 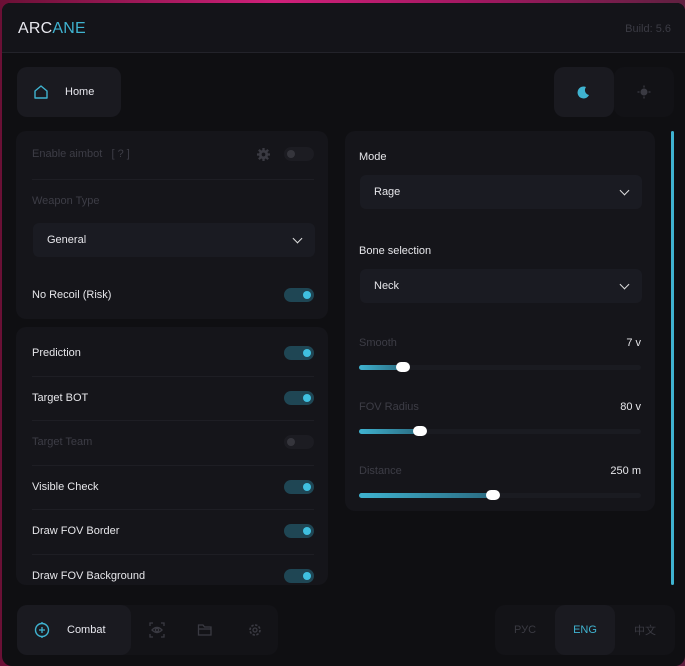 What do you see at coordinates (645, 631) in the screenshot?
I see `language-option: 中文` at bounding box center [645, 631].